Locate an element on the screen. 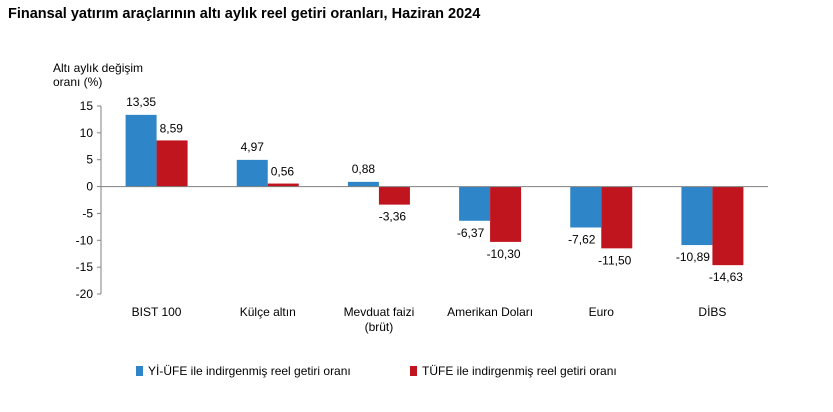 The width and height of the screenshot is (833, 412). x-category-label: (brüt) is located at coordinates (379, 327).